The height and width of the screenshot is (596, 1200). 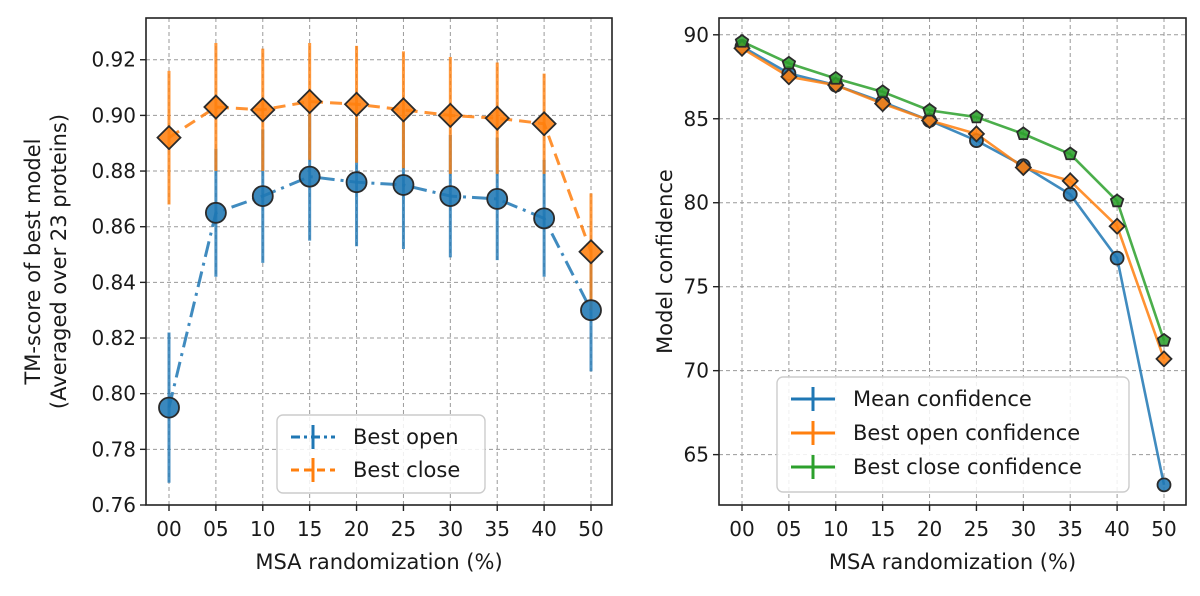 I want to click on y-tick-label: 0.76, so click(x=113, y=505).